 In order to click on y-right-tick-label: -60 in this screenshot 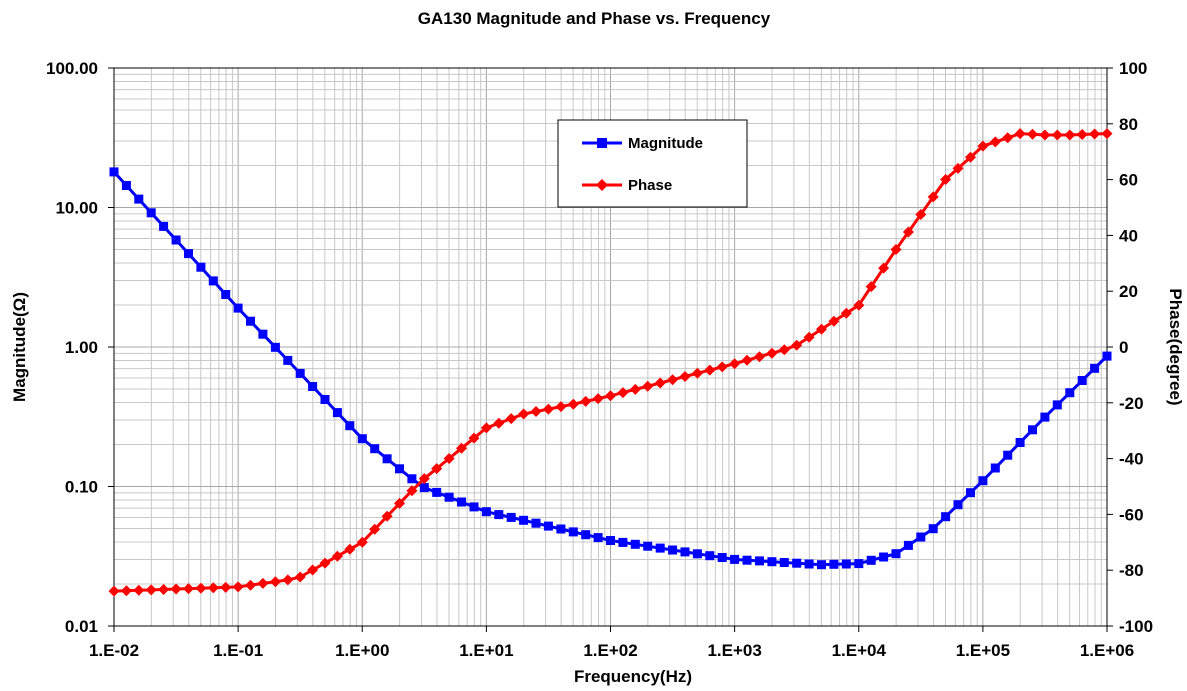, I will do `click(1131, 514)`.